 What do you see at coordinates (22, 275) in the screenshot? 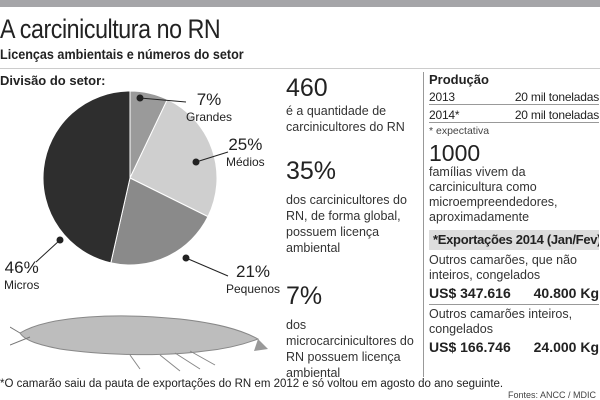
I see `label-micros: 46% Micros` at bounding box center [22, 275].